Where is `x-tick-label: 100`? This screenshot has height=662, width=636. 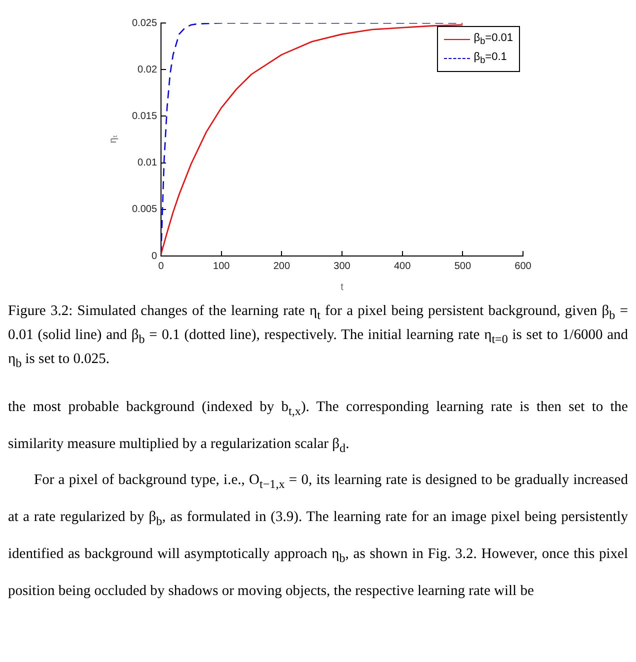 x-tick-label: 100 is located at coordinates (221, 266).